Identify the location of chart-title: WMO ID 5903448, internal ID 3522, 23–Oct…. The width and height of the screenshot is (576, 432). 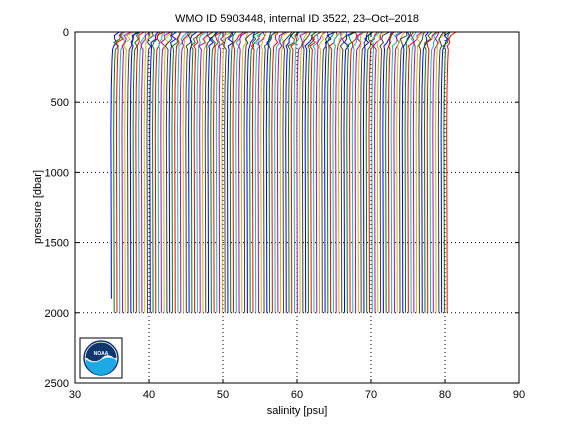
(297, 19).